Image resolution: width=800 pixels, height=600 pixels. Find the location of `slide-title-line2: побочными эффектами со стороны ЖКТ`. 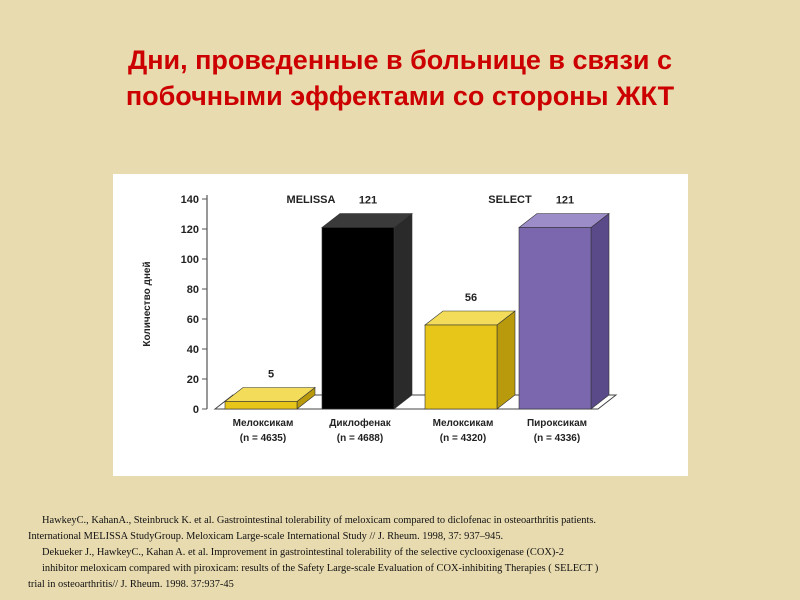

slide-title-line2: побочными эффектами со стороны ЖКТ is located at coordinates (400, 96).